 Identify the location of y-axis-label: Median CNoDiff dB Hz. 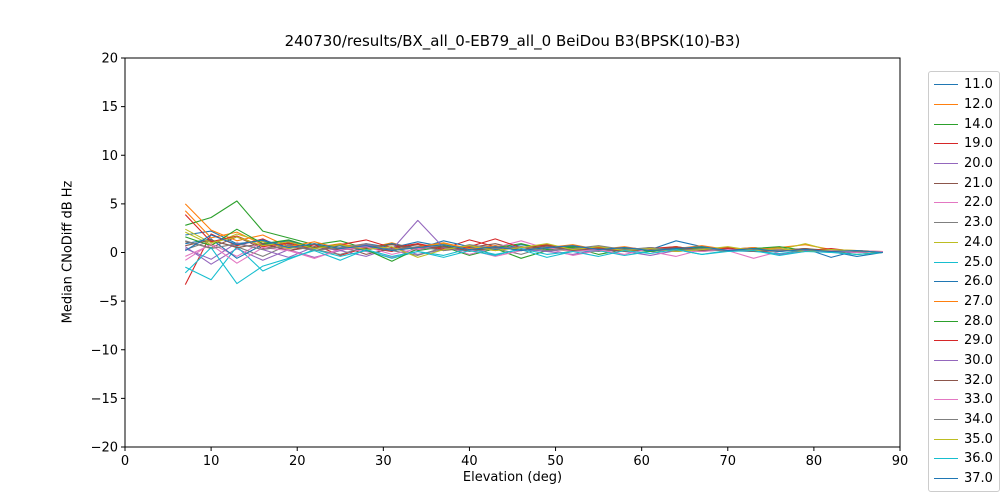
(68, 252).